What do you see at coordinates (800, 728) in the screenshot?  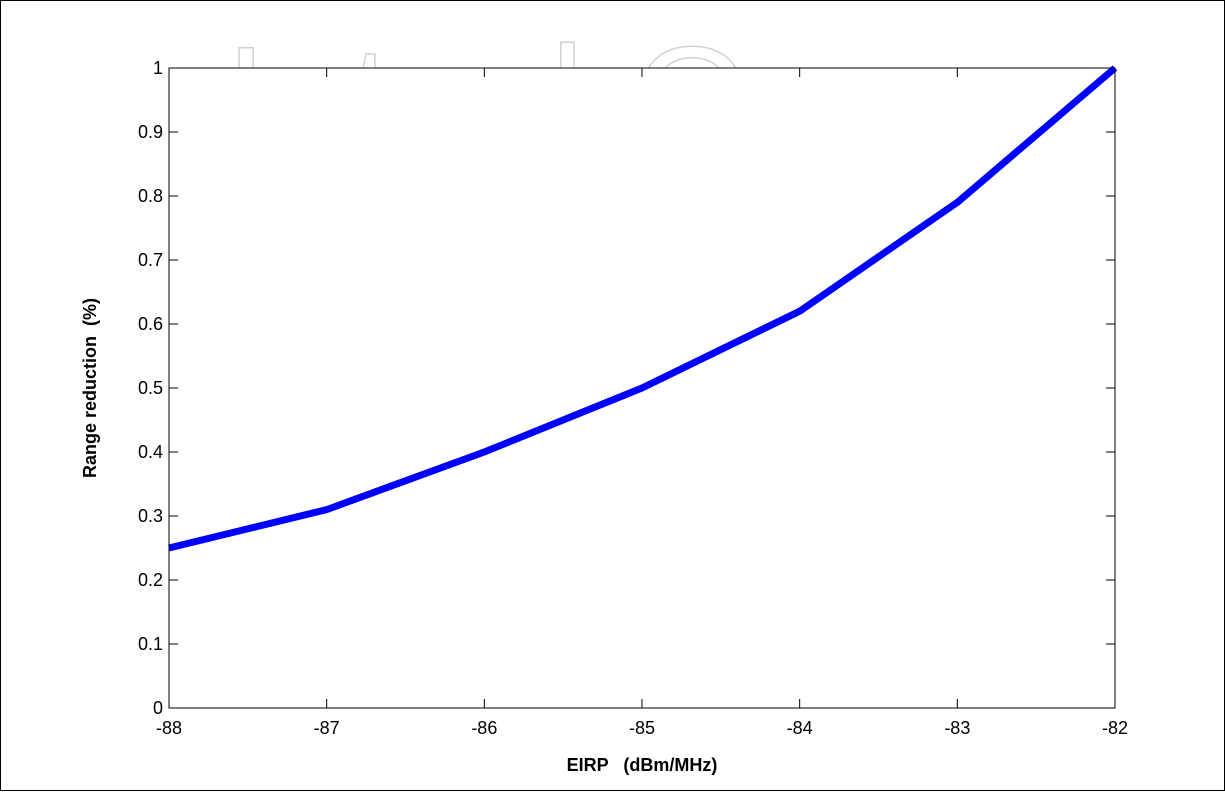 I see `x-tick-label: -84` at bounding box center [800, 728].